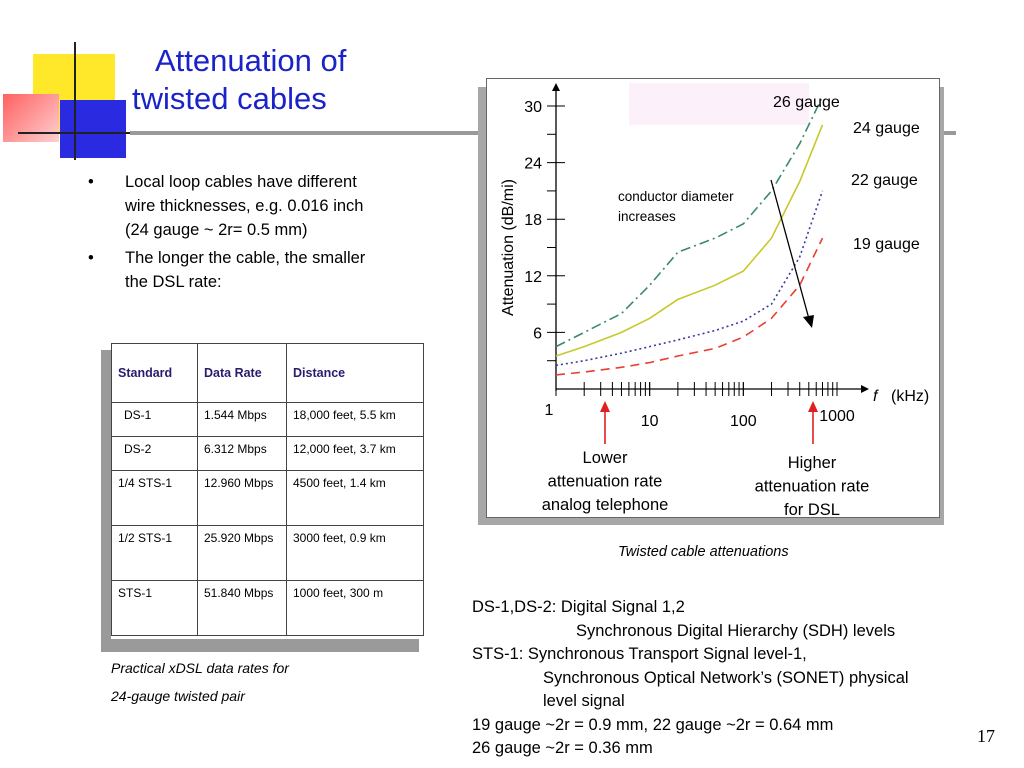 The width and height of the screenshot is (1024, 768). What do you see at coordinates (884, 180) in the screenshot?
I see `series-label: 22 gauge` at bounding box center [884, 180].